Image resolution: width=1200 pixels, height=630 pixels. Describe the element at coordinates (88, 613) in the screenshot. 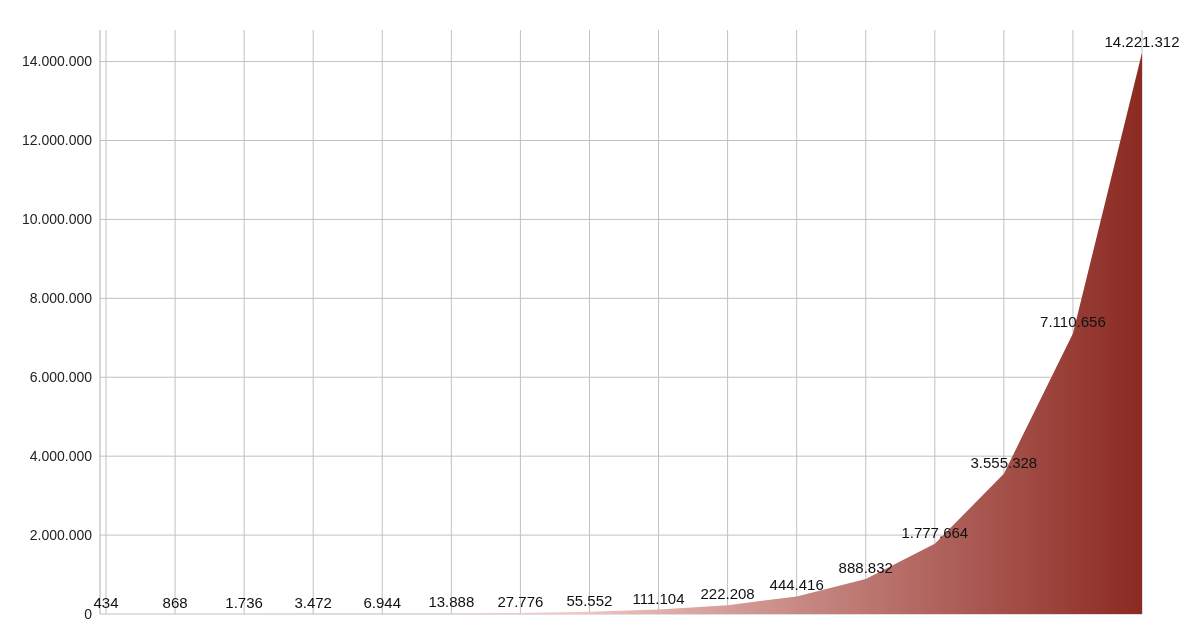

I see `y-tick-label: 0` at that location.